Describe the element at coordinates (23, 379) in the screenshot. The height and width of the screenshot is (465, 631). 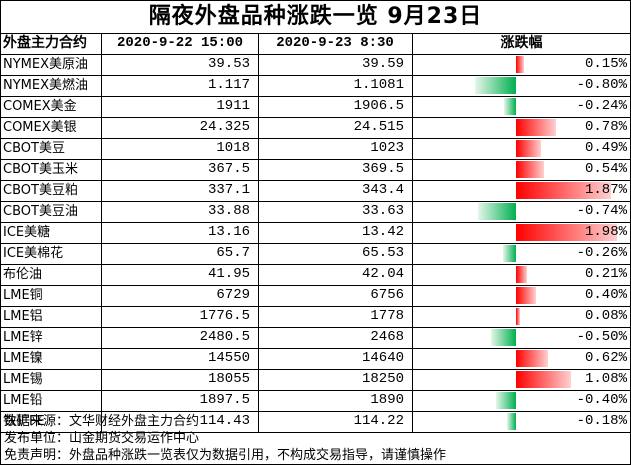
I see `commodity-name: LME锡` at that location.